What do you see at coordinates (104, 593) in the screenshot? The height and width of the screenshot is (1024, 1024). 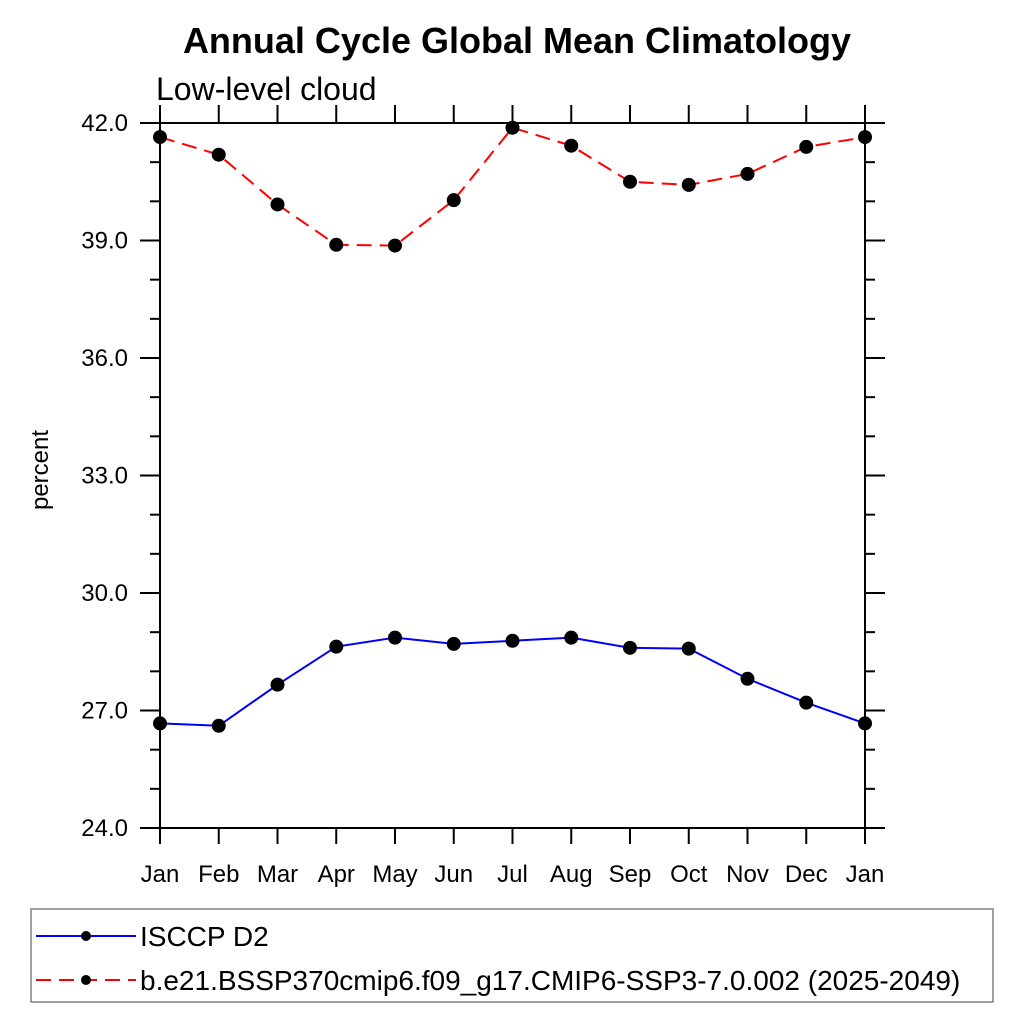 I see `y-tick-label: 30.0` at bounding box center [104, 593].